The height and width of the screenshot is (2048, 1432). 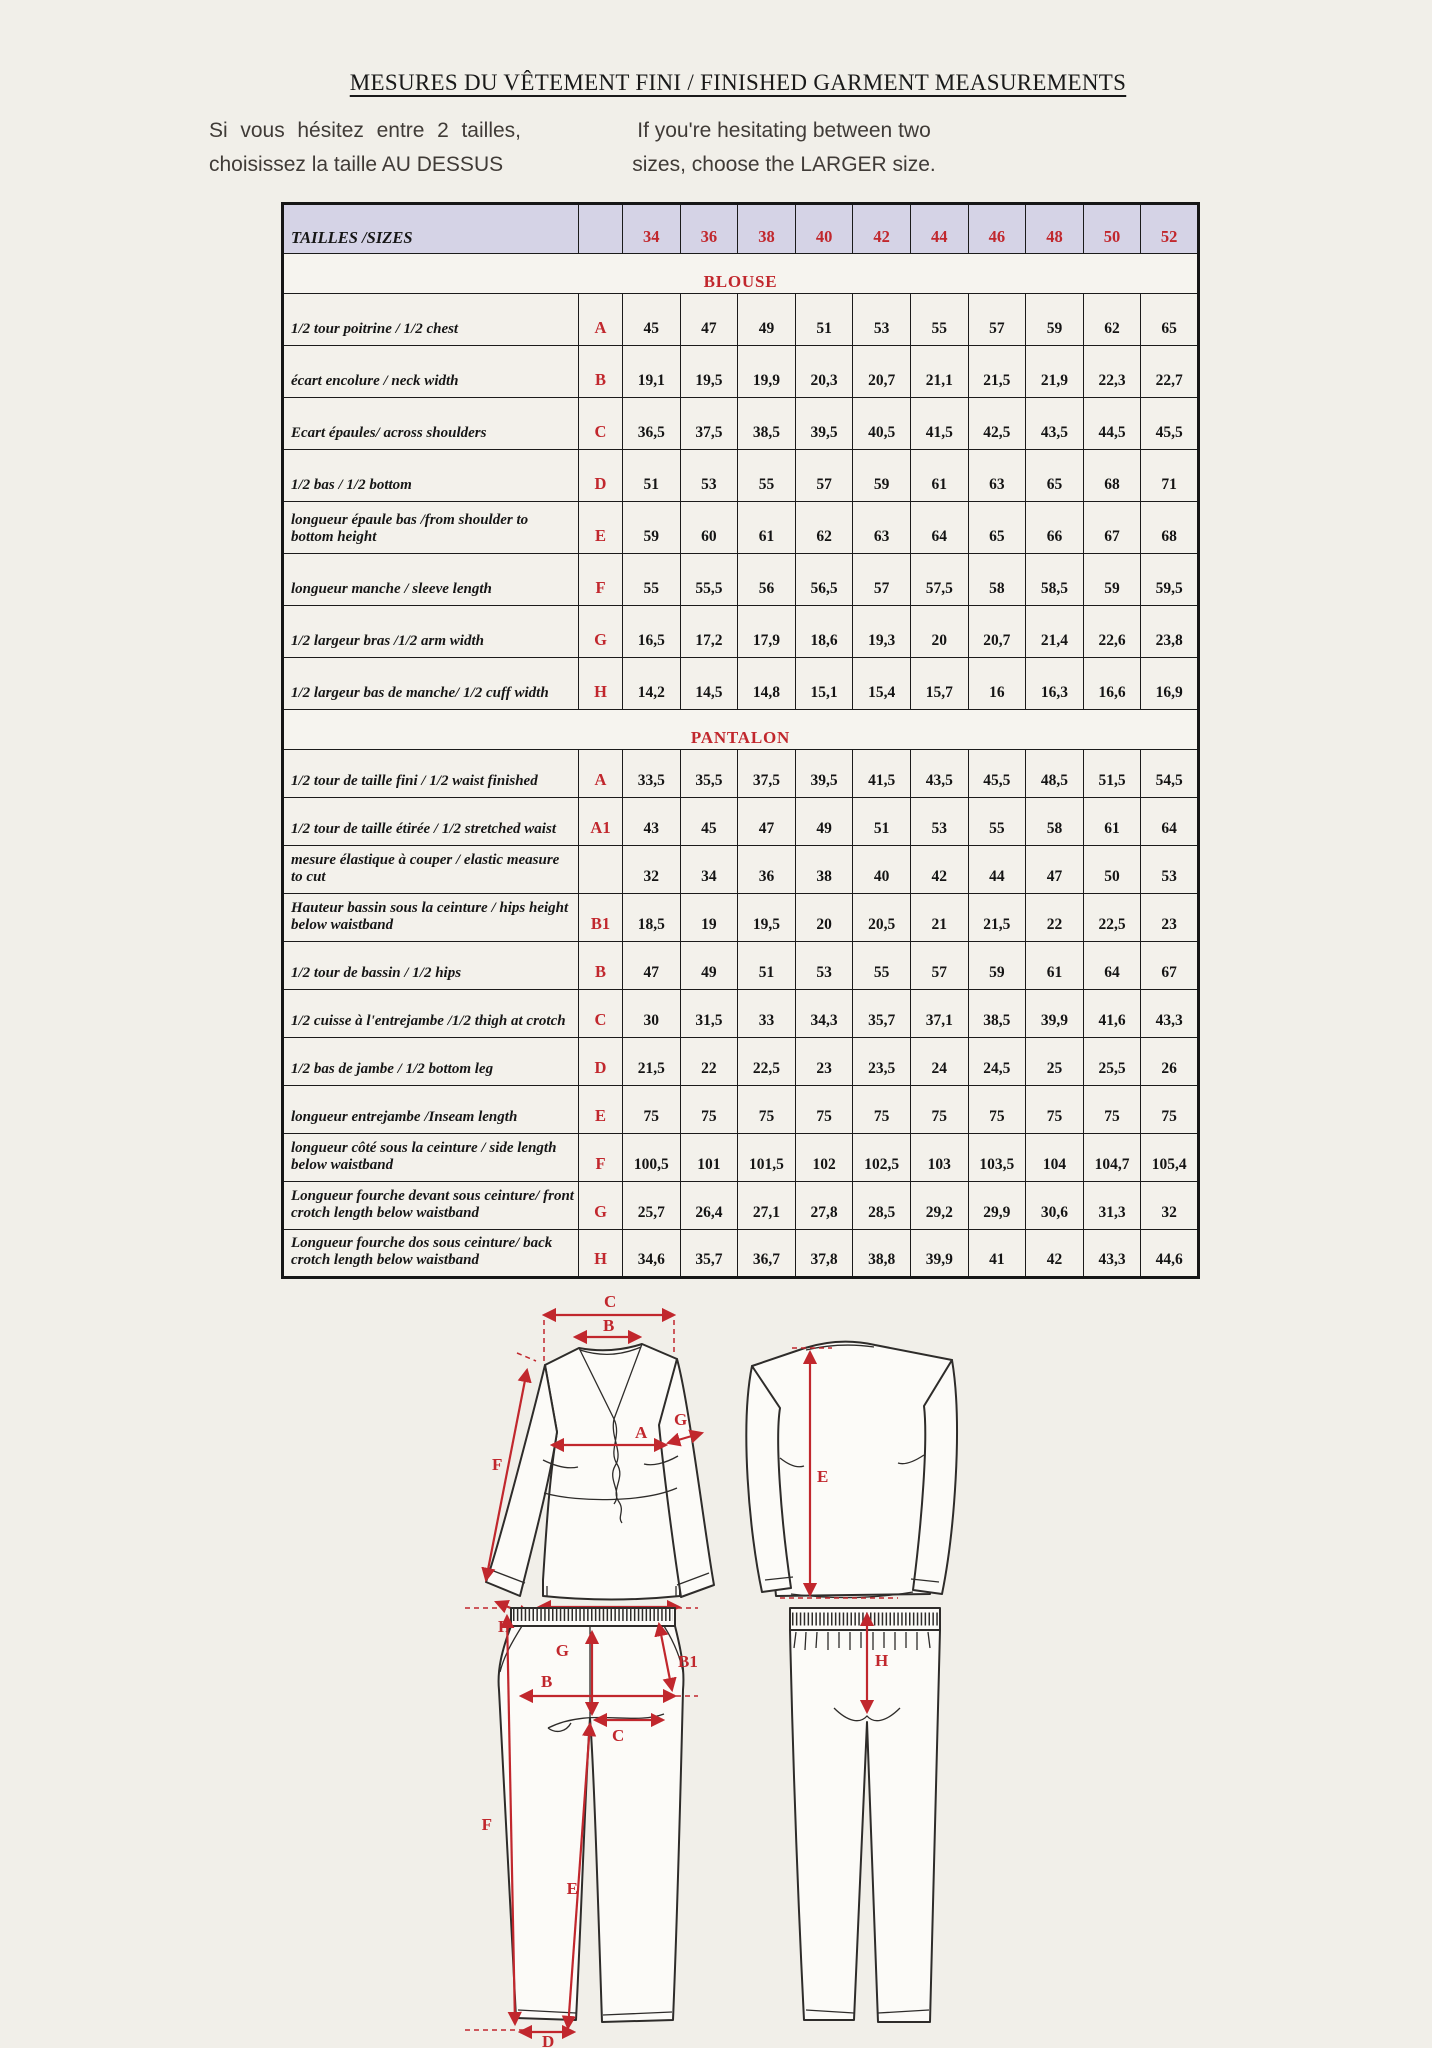 What do you see at coordinates (766, 821) in the screenshot?
I see `measure-value: 47` at bounding box center [766, 821].